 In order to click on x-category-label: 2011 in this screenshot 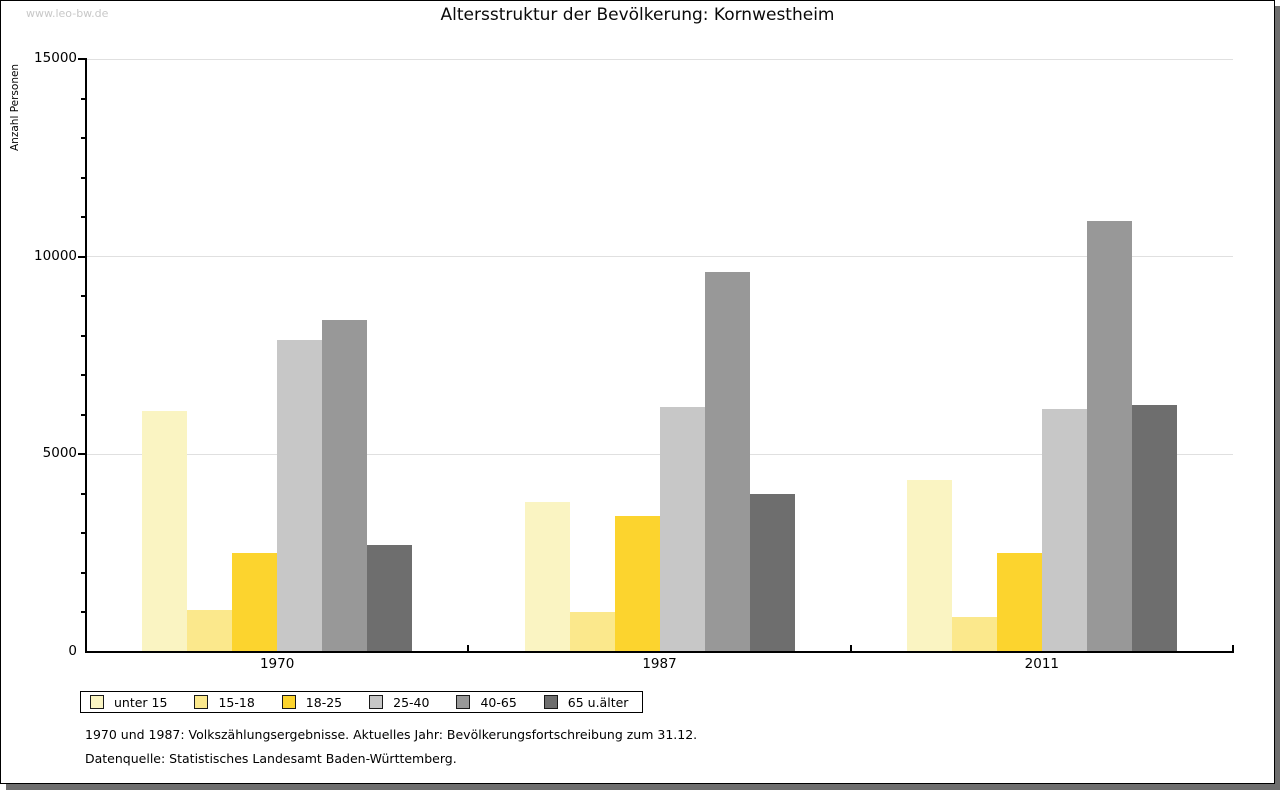, I will do `click(1041, 664)`.